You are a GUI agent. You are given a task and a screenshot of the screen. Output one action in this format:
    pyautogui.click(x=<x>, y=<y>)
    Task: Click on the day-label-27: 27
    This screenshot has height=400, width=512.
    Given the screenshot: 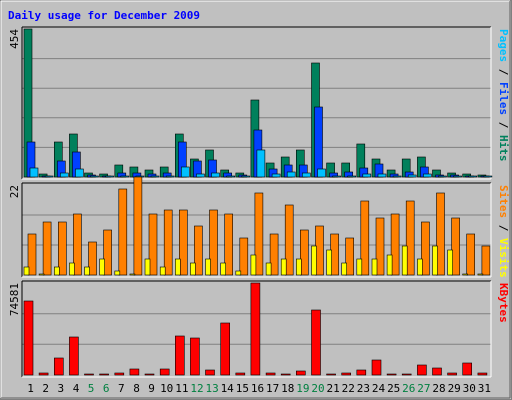 What is the action you would take?
    pyautogui.click(x=423, y=388)
    